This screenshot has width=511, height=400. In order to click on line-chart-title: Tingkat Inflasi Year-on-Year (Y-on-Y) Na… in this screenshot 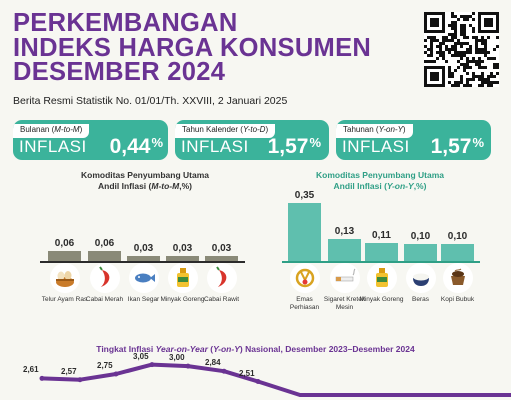, I will do `click(255, 349)`.